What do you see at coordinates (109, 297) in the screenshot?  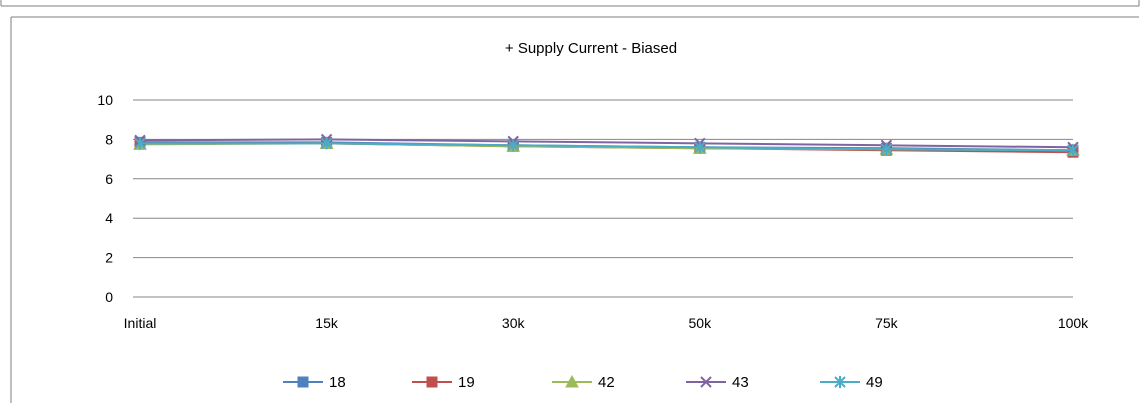 I see `y-tick-label-0: 0` at bounding box center [109, 297].